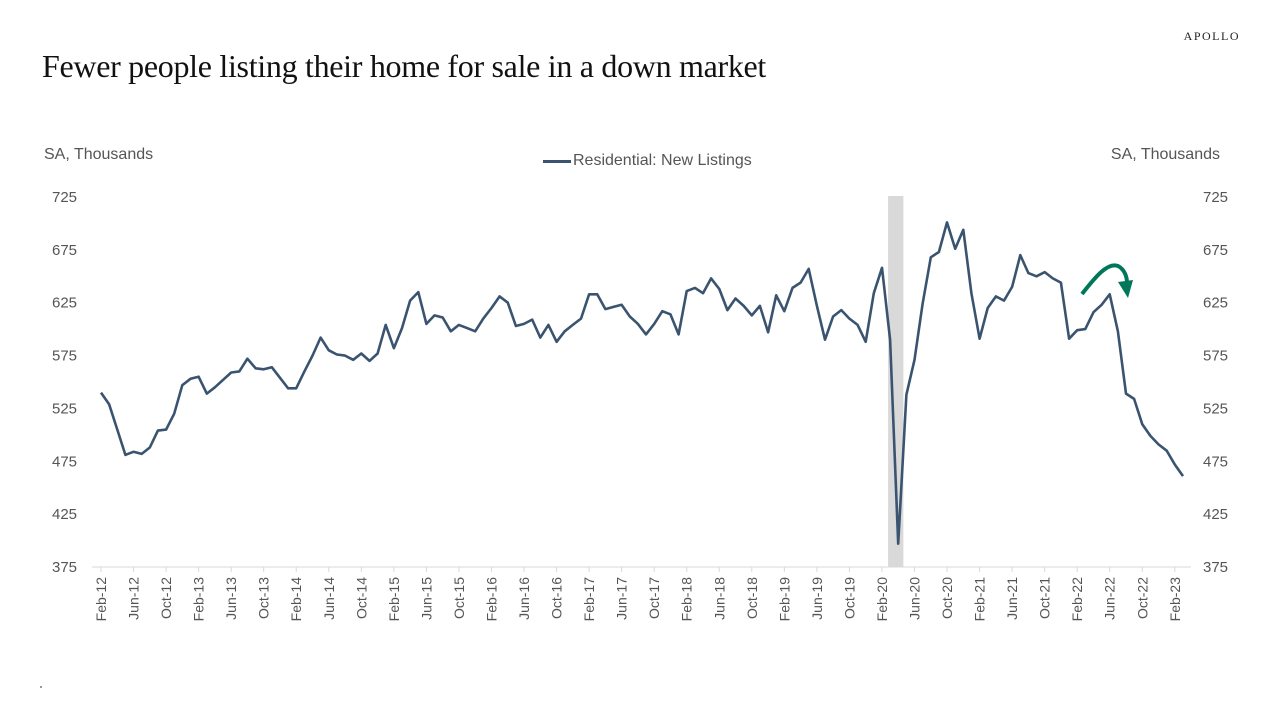 This screenshot has width=1280, height=720. I want to click on y-tick-label-left: 675, so click(64, 250).